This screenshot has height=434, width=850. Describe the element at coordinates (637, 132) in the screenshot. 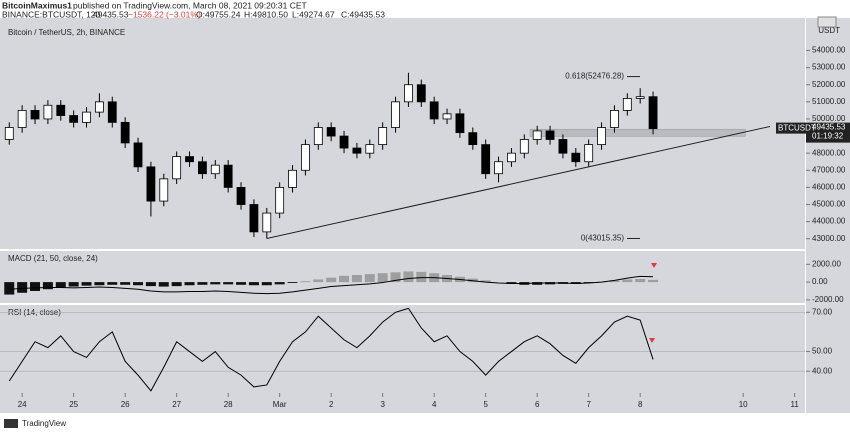

I see `support-zone` at that location.